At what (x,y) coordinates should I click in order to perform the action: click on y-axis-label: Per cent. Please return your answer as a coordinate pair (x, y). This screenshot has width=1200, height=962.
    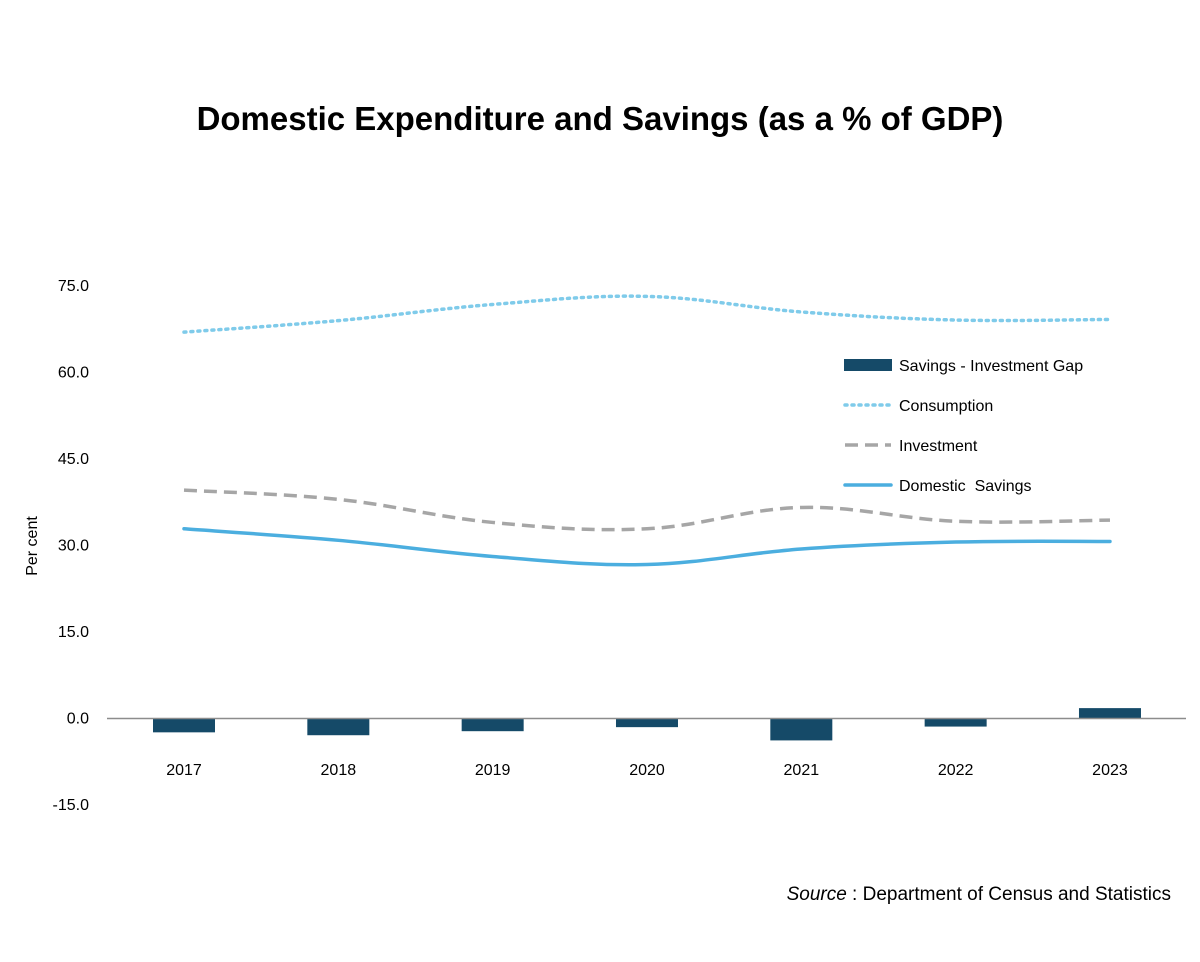
    Looking at the image, I should click on (32, 546).